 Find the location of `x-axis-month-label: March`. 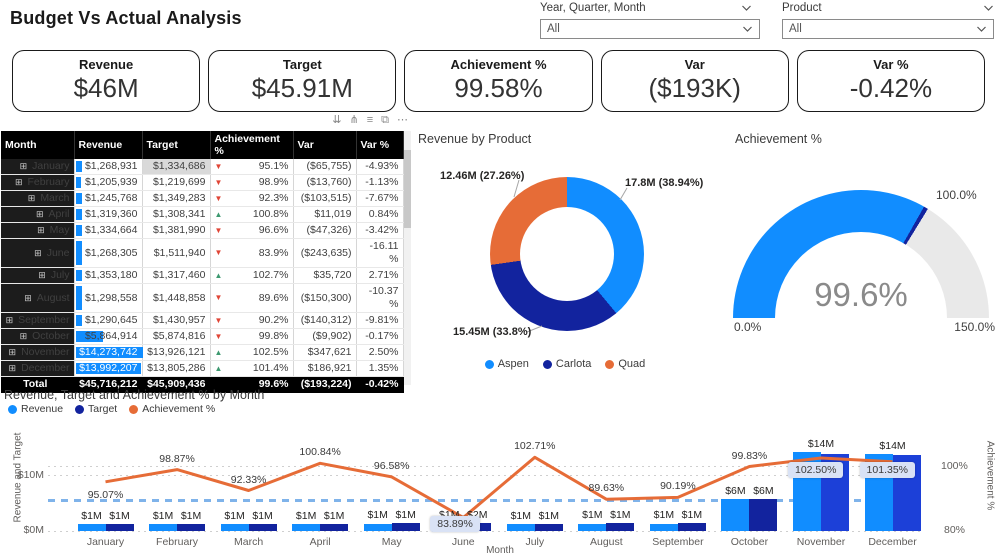

x-axis-month-label: March is located at coordinates (249, 542).